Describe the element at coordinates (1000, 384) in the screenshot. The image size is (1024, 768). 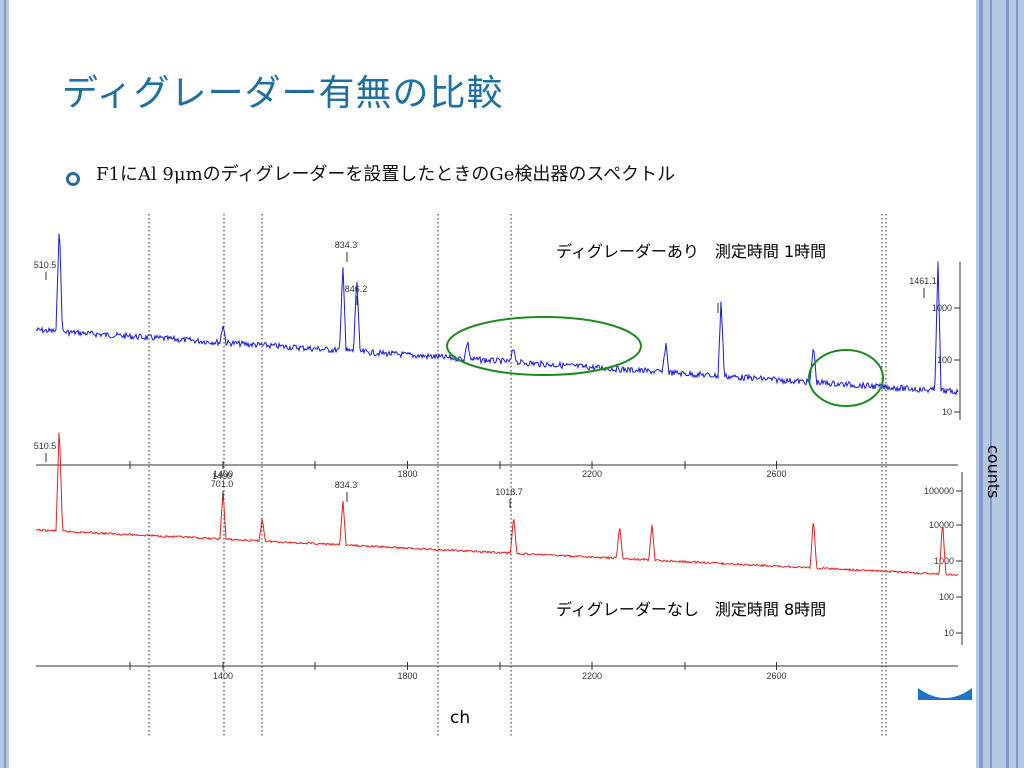
I see `slide-frame-right` at that location.